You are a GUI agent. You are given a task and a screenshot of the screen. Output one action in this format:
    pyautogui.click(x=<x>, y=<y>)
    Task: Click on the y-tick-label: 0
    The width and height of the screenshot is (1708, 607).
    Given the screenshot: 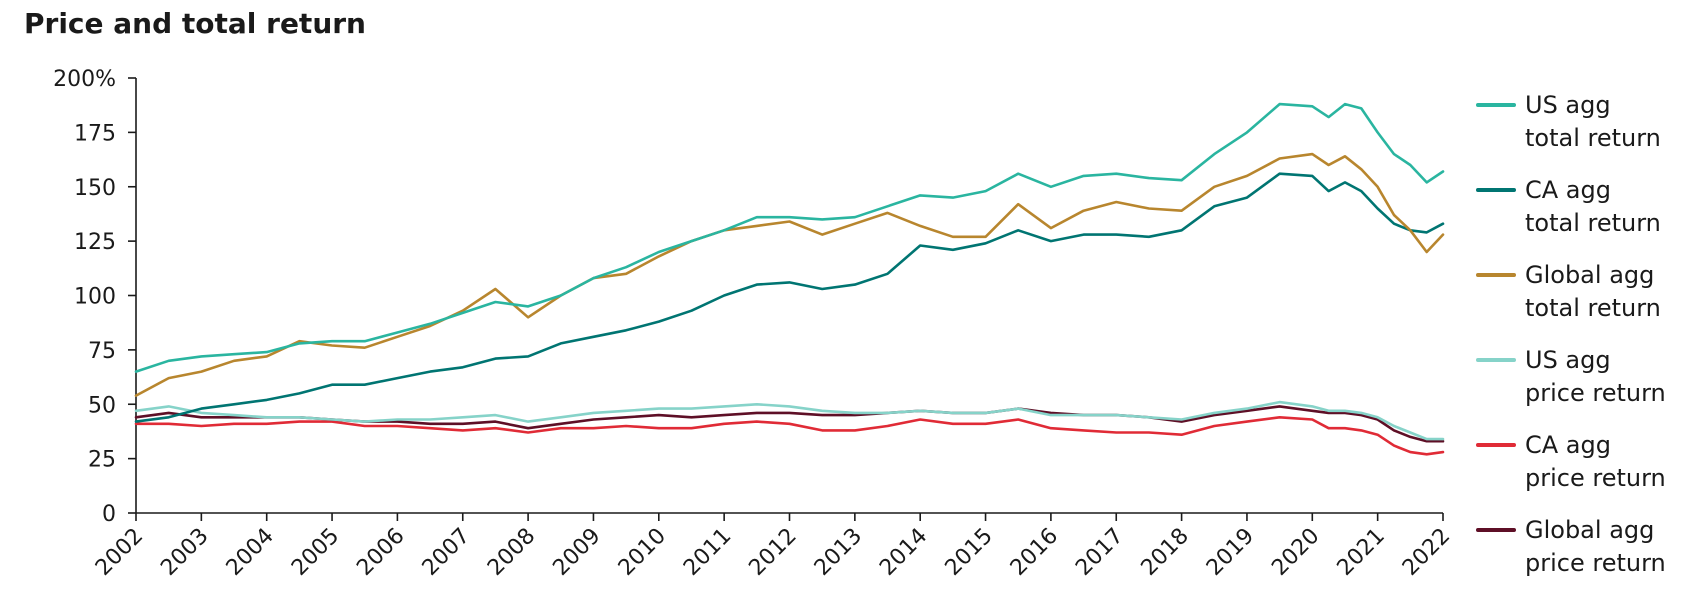 What is the action you would take?
    pyautogui.click(x=109, y=514)
    